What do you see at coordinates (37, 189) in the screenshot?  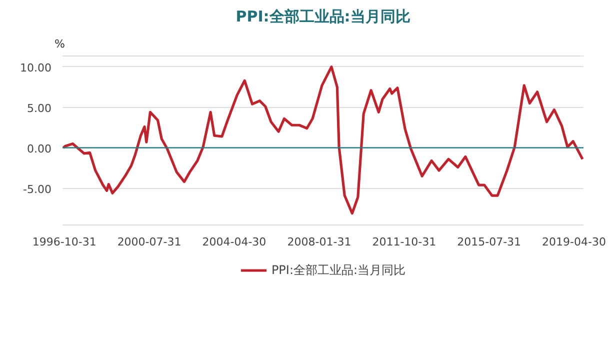 I see `y-tick-label: -5.00` at bounding box center [37, 189].